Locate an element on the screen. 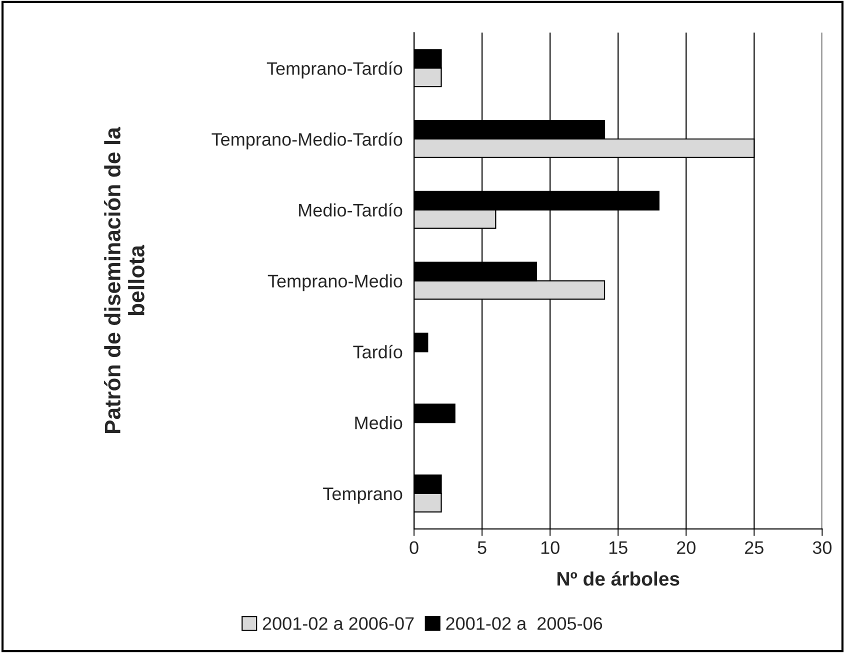  x-tick-label: 15 is located at coordinates (618, 547).